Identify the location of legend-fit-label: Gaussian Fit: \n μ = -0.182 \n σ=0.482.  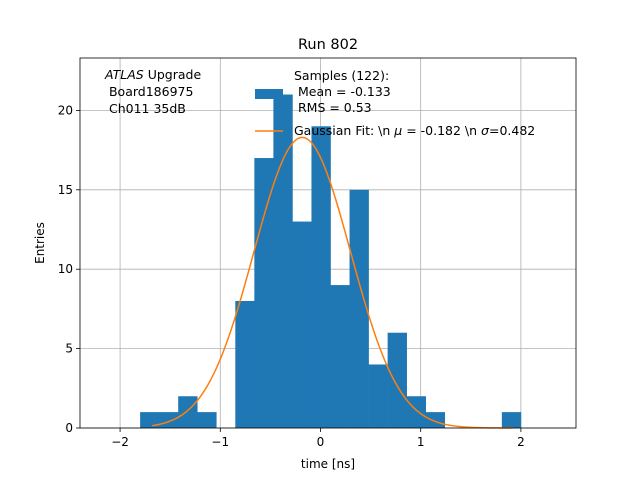
(414, 130).